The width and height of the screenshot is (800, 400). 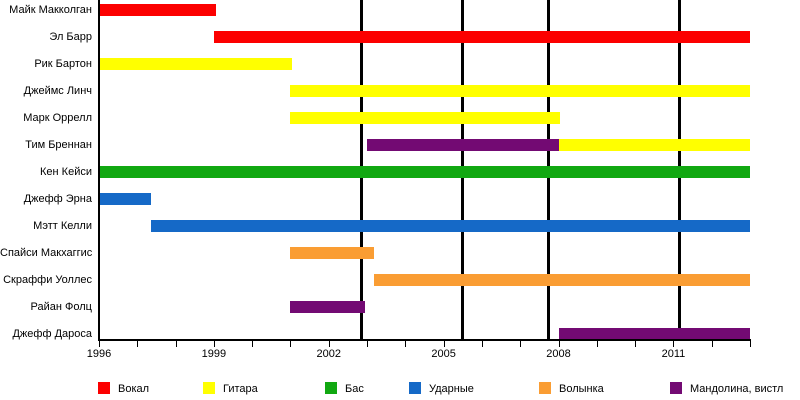 What do you see at coordinates (581, 389) in the screenshot?
I see `legend-label: Волынка` at bounding box center [581, 389].